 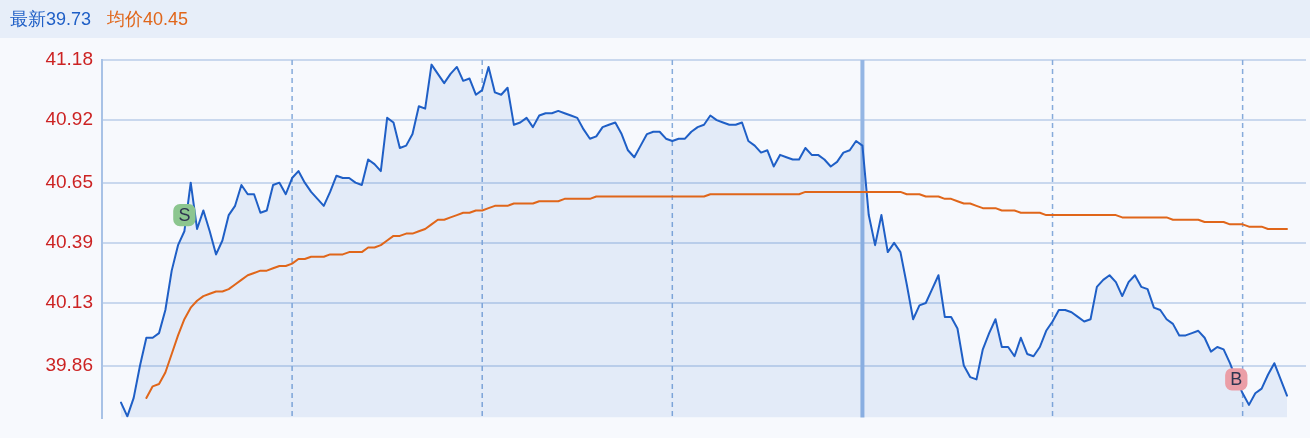 What do you see at coordinates (69, 364) in the screenshot?
I see `y-tick-label: 39.86` at bounding box center [69, 364].